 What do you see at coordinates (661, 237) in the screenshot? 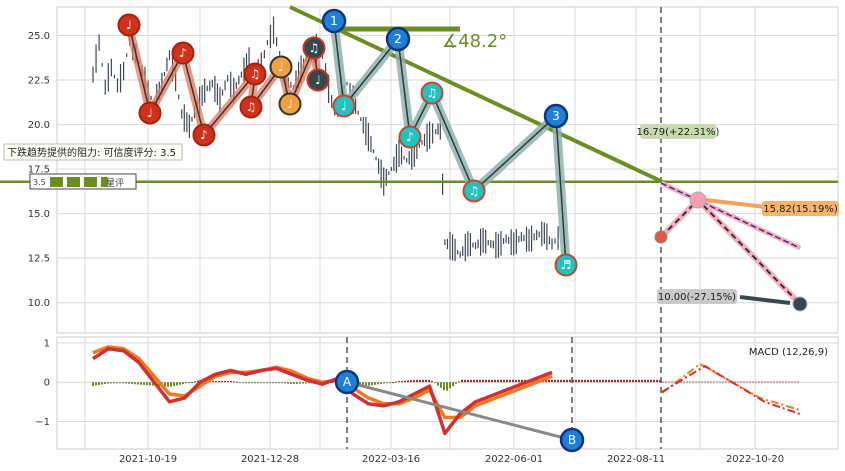
I see `projection-start-point` at bounding box center [661, 237].